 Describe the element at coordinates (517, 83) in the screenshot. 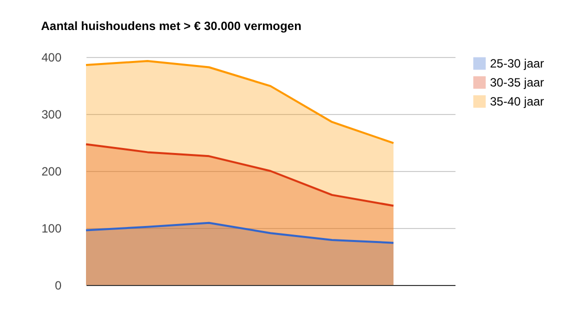

I see `legend-label: 30-35 jaar` at that location.